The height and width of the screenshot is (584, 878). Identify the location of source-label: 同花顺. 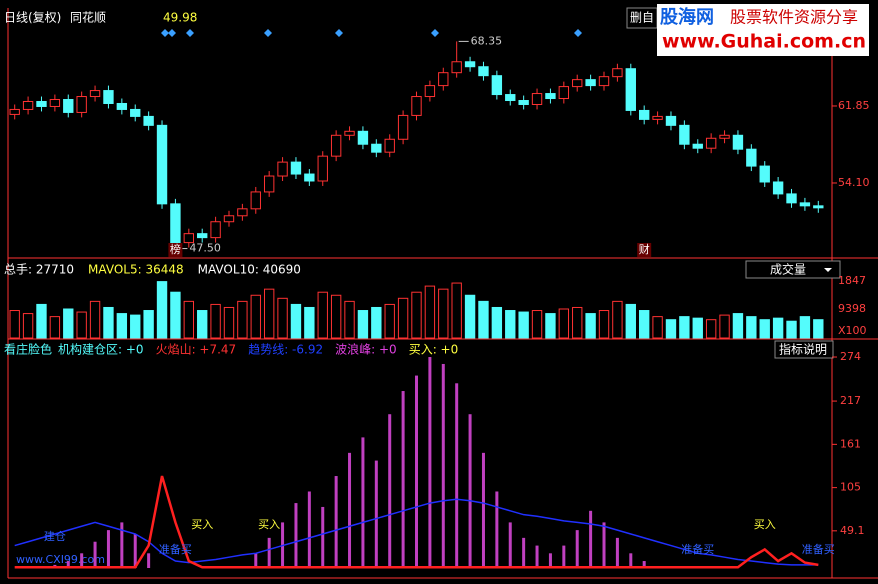
(88, 17).